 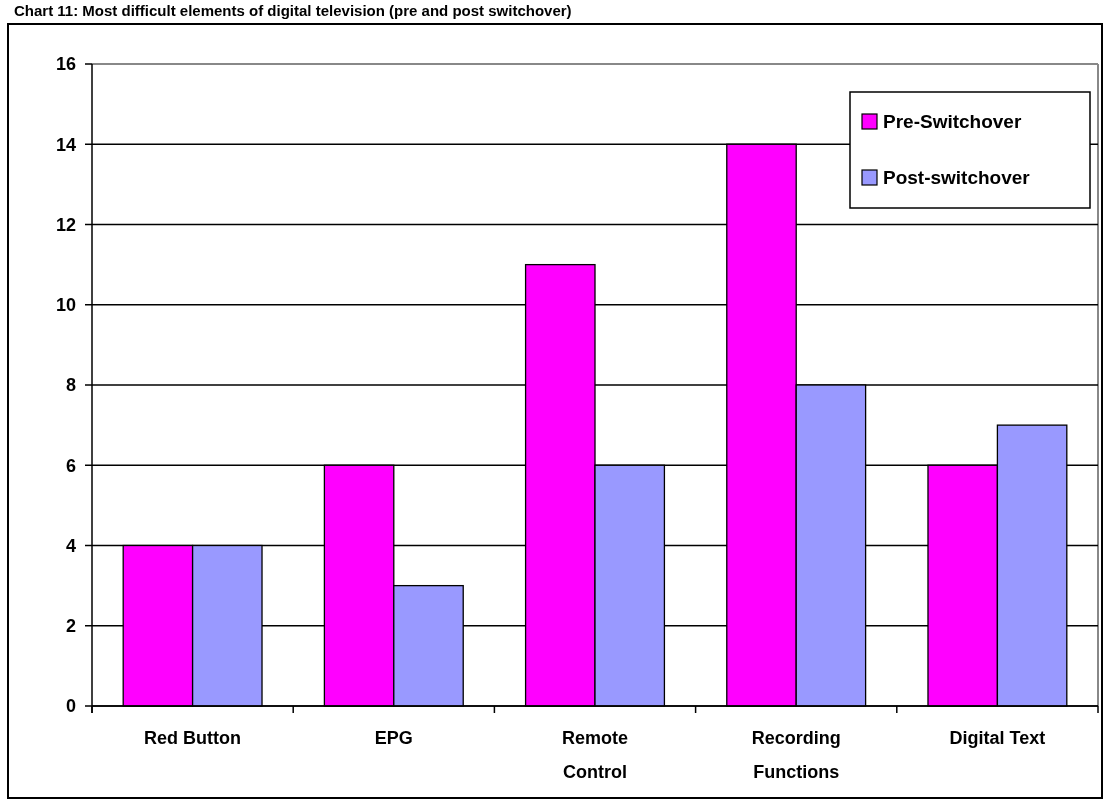 I want to click on x-tick-label: Recording Functions, so click(x=796, y=755).